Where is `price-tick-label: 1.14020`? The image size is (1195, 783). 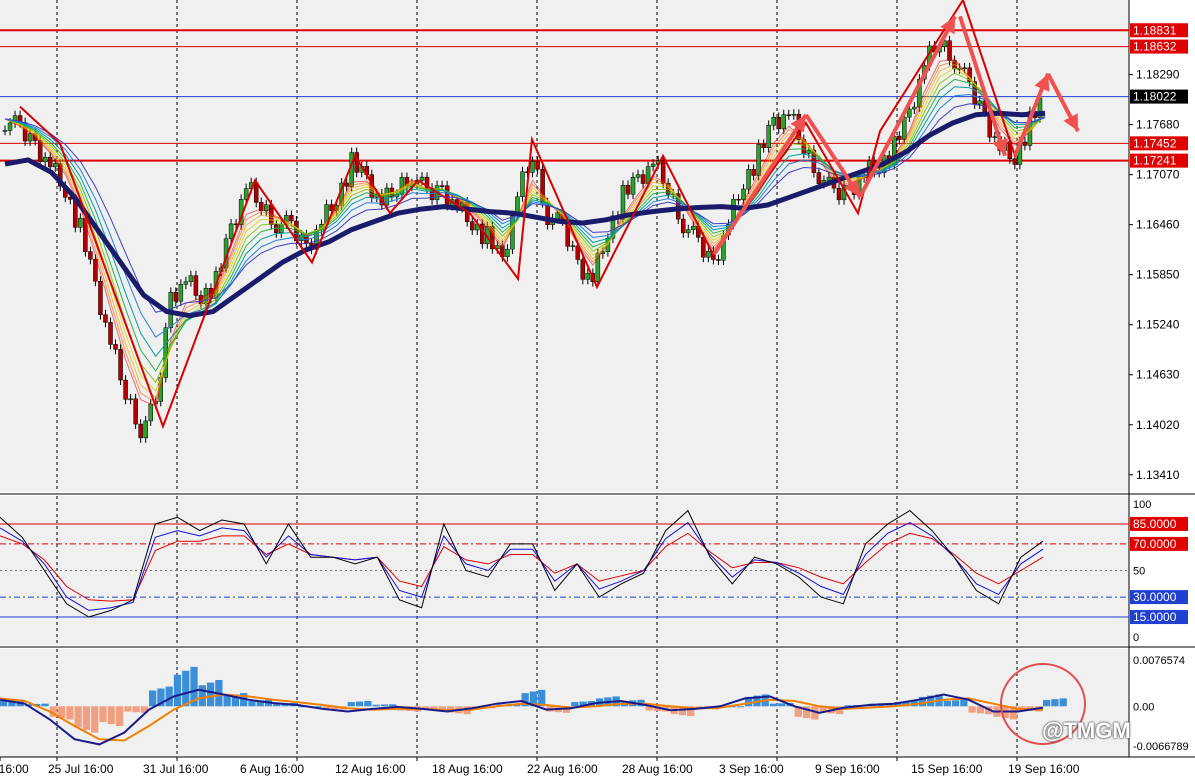
price-tick-label: 1.14020 is located at coordinates (1158, 425).